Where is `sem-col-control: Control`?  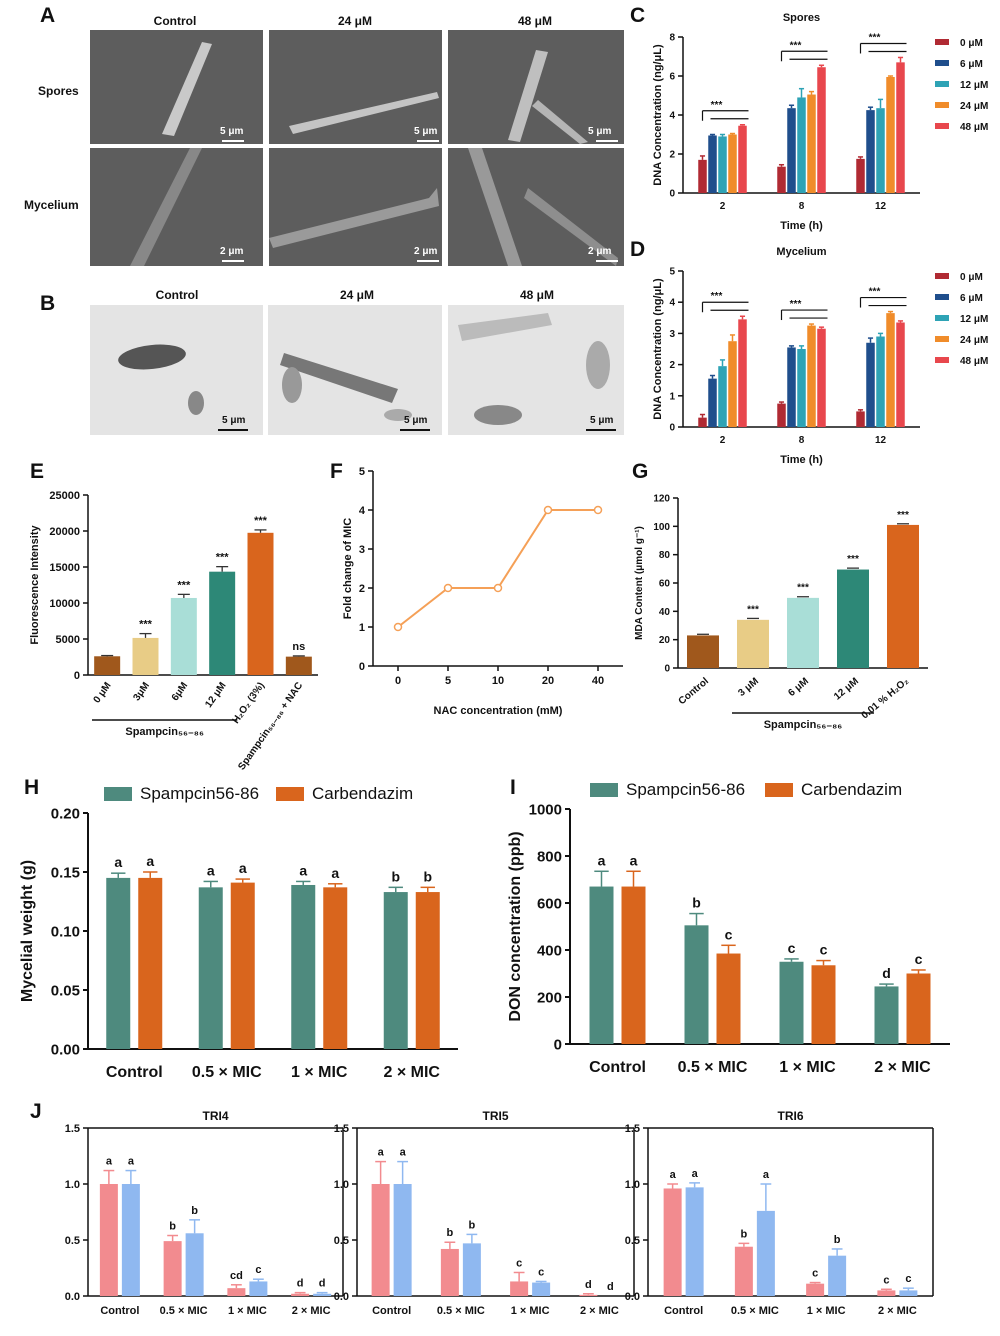
sem-col-control: Control is located at coordinates (175, 21).